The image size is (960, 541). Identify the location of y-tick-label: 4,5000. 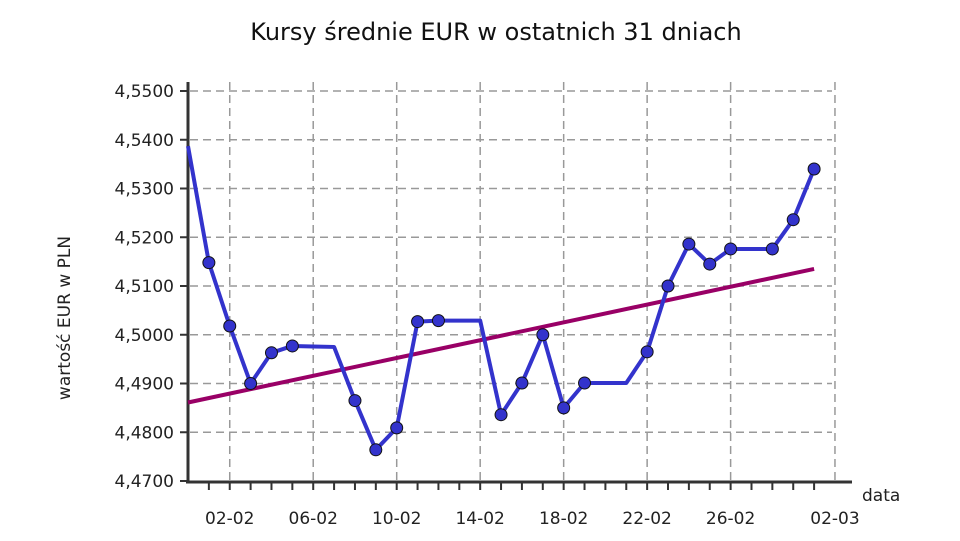
(144, 336).